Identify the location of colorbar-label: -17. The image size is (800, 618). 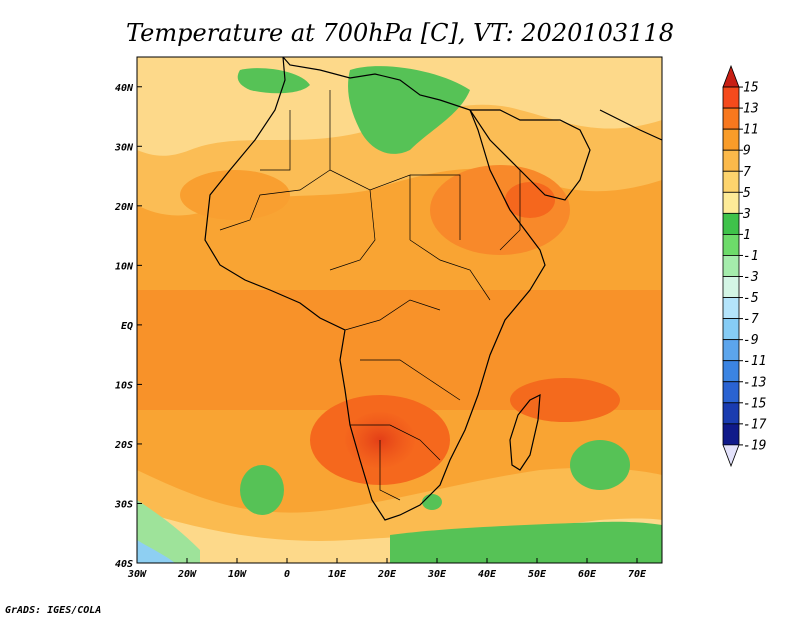
(755, 424).